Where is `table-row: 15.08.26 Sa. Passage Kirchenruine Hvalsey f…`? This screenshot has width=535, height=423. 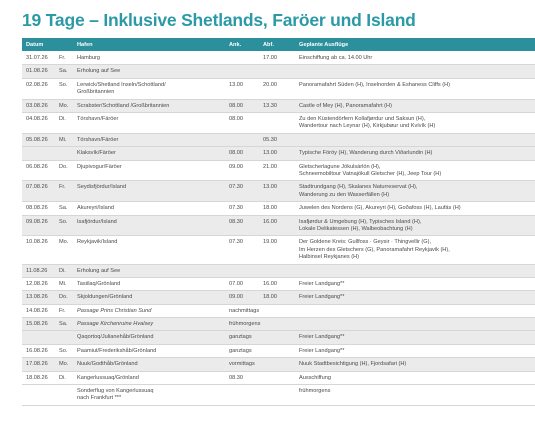 table-row: 15.08.26 Sa. Passage Kirchenruine Hvalsey f… is located at coordinates (278, 325).